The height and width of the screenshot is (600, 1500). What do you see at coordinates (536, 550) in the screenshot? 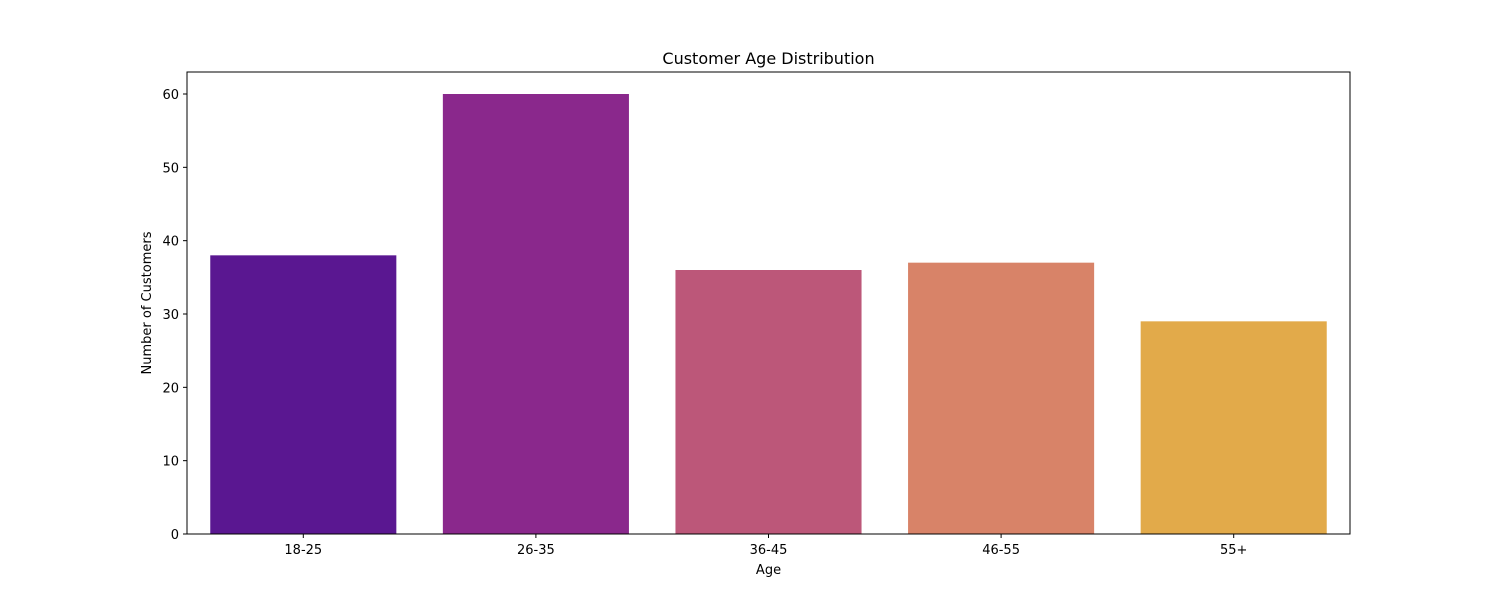
I see `x-tick-label: 26-35` at bounding box center [536, 550].